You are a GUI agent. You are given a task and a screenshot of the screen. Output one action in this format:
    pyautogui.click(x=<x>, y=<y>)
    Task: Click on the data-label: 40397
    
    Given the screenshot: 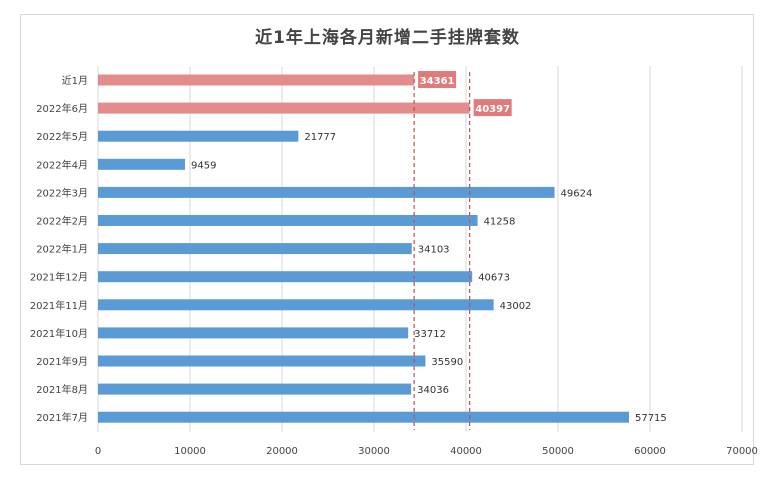 What is the action you would take?
    pyautogui.click(x=492, y=109)
    